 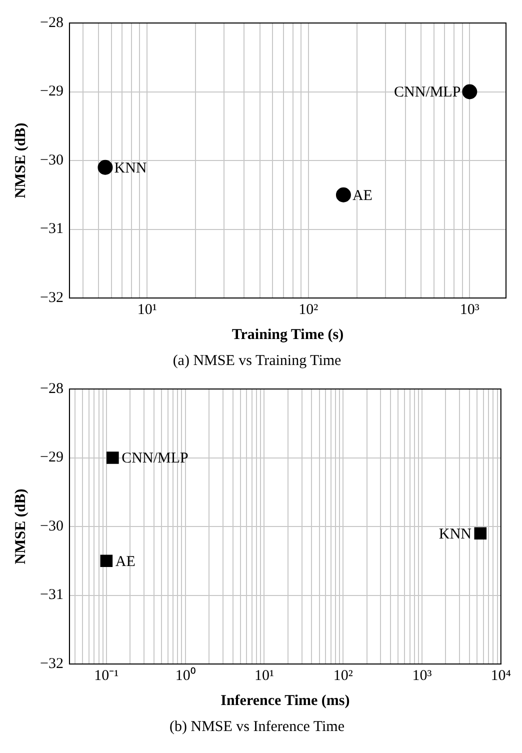 What do you see at coordinates (288, 334) in the screenshot?
I see `x-axis-title: Training Time (s)` at bounding box center [288, 334].